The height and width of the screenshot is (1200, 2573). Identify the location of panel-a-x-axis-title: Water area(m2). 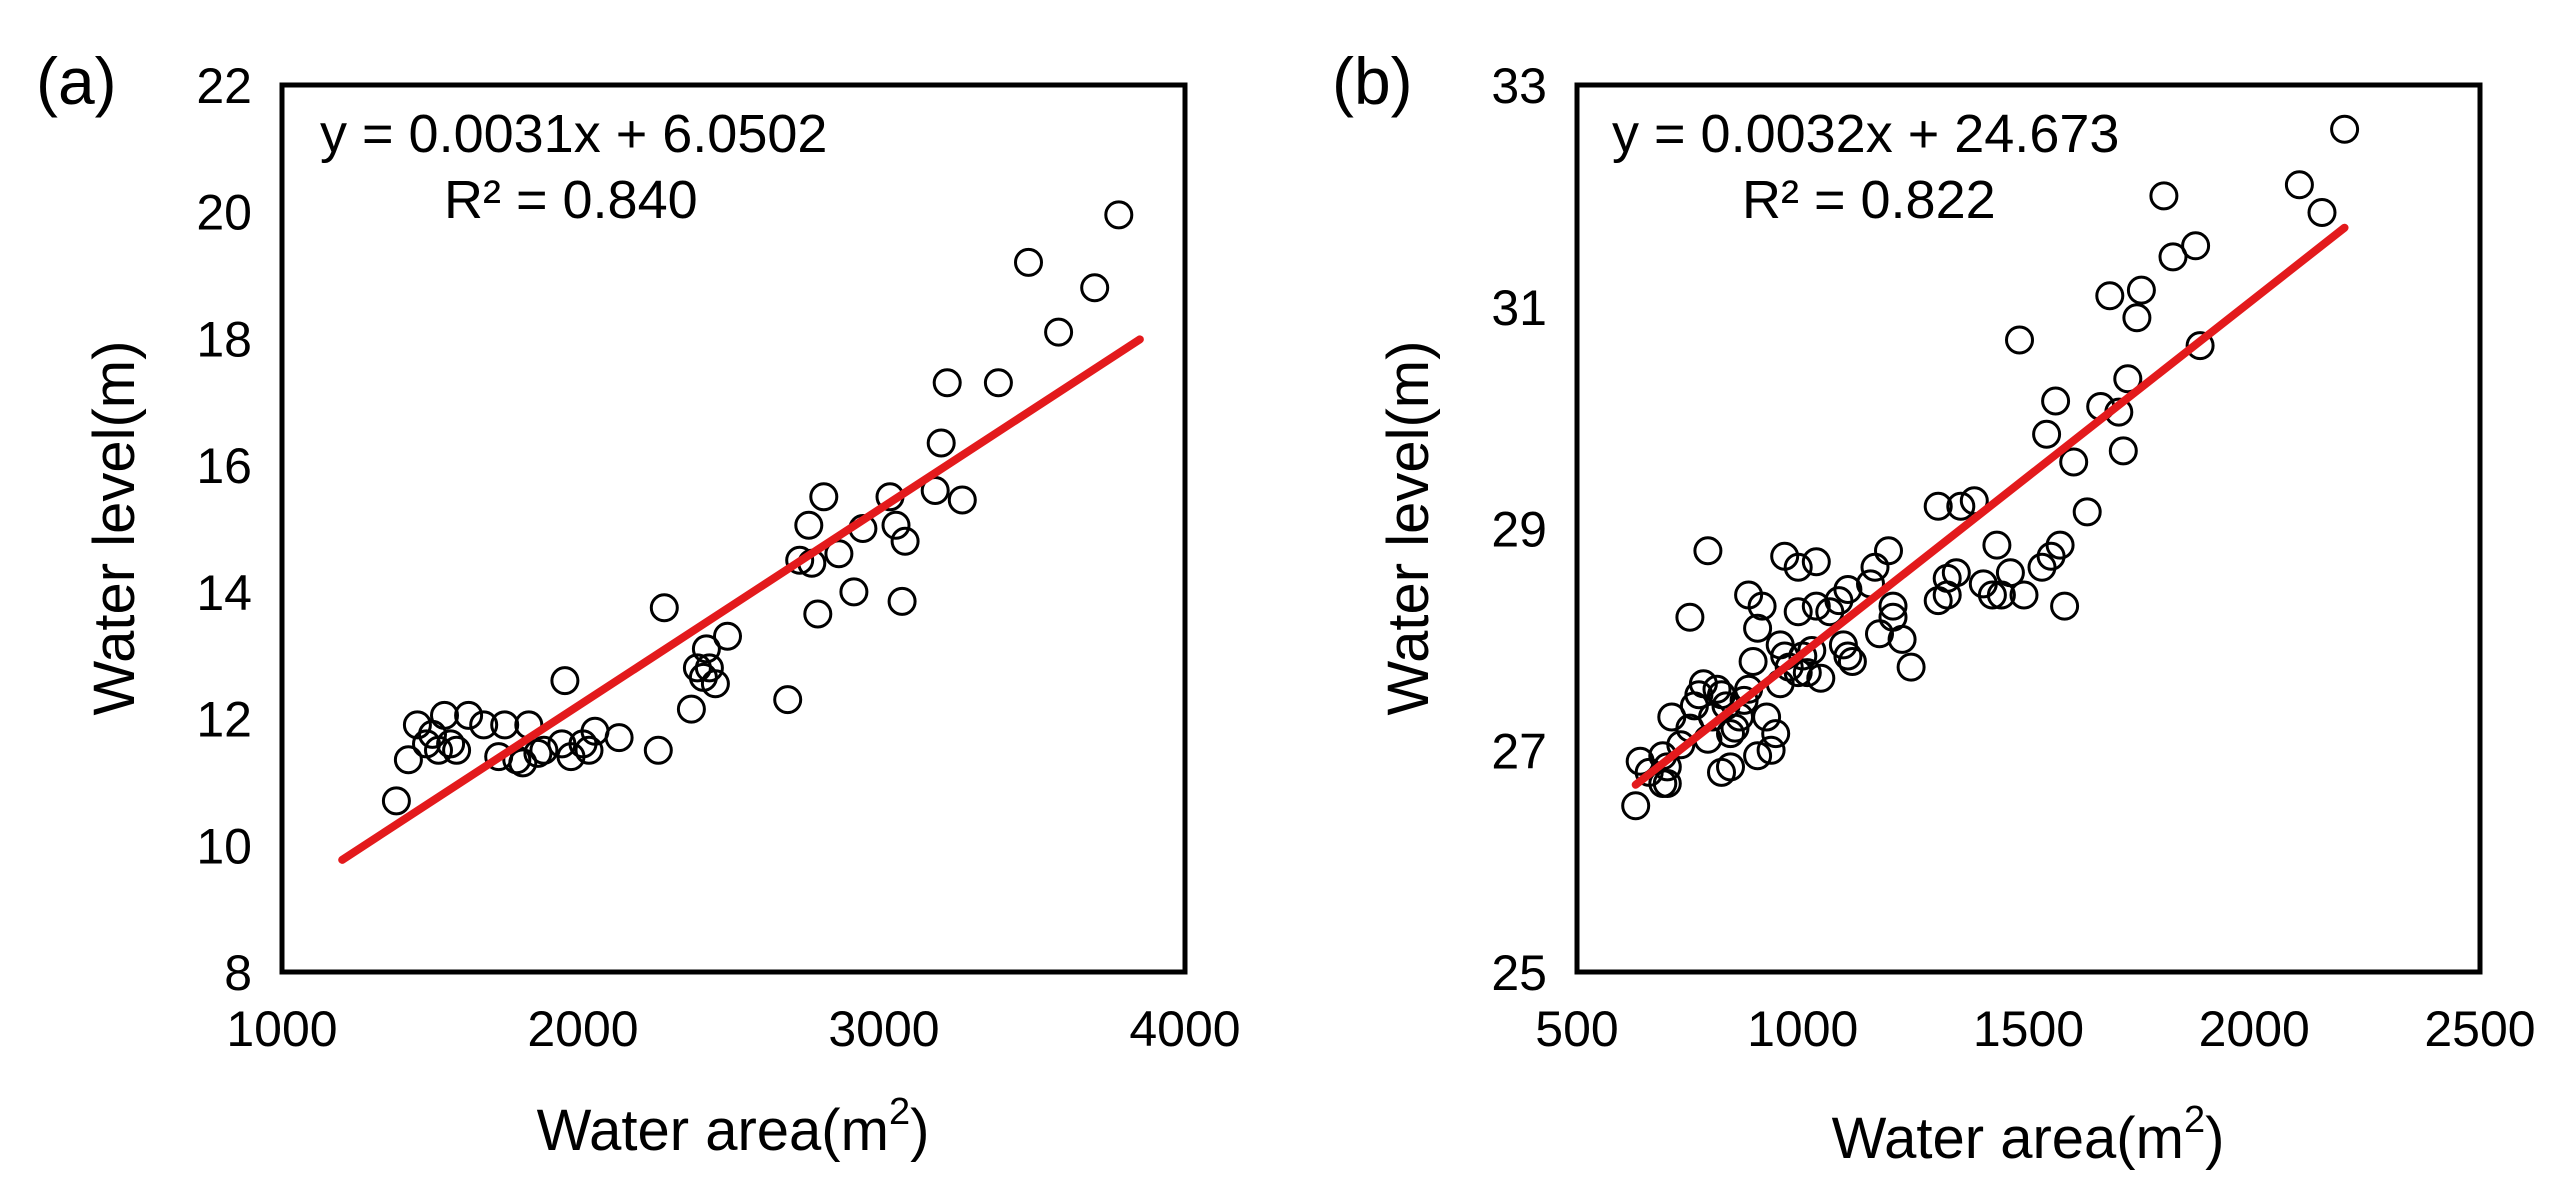
(733, 1127).